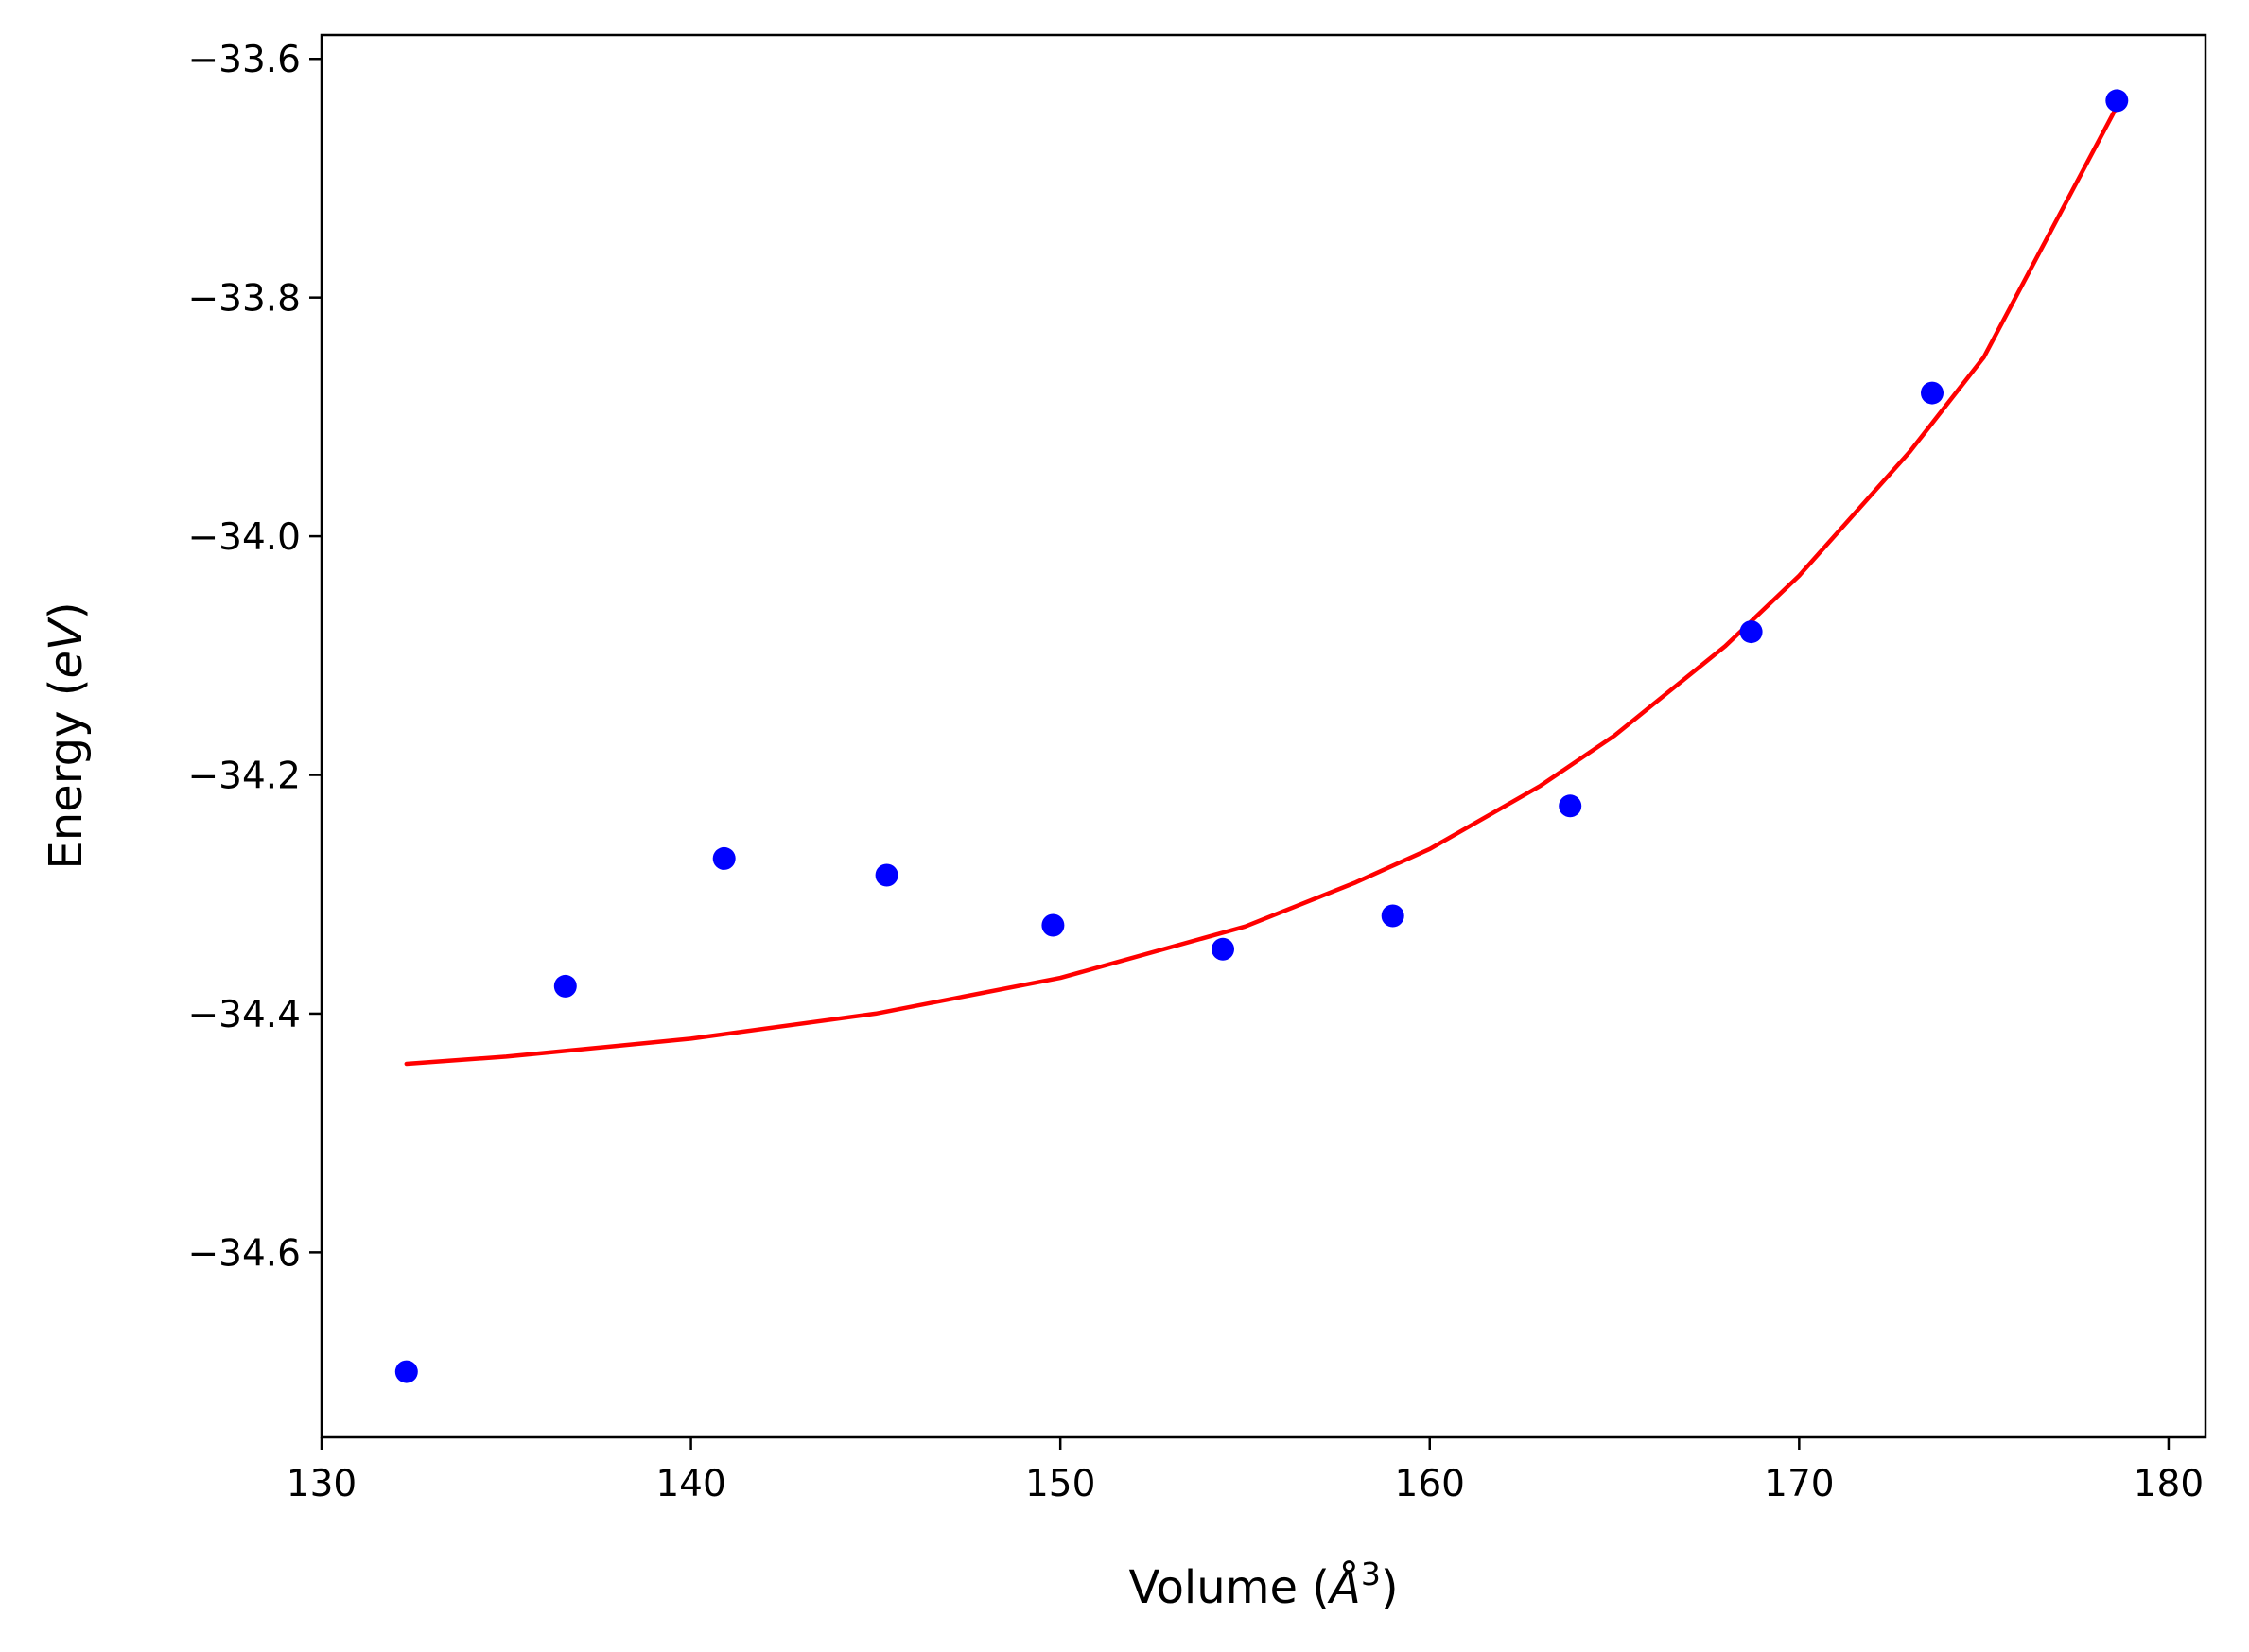 The height and width of the screenshot is (1652, 2249). What do you see at coordinates (690, 1484) in the screenshot?
I see `x-tick-label: 140` at bounding box center [690, 1484].